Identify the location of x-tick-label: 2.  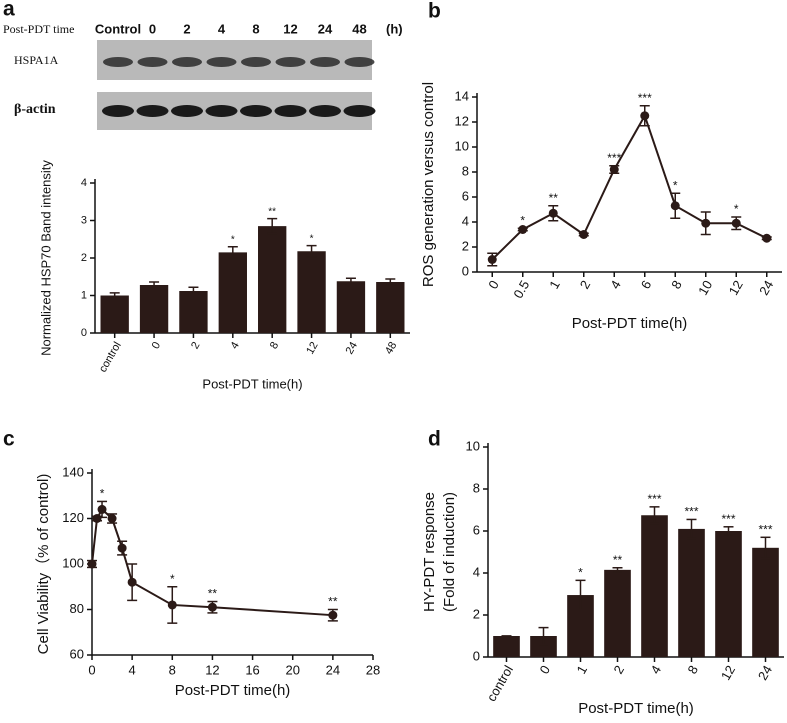
(195, 345).